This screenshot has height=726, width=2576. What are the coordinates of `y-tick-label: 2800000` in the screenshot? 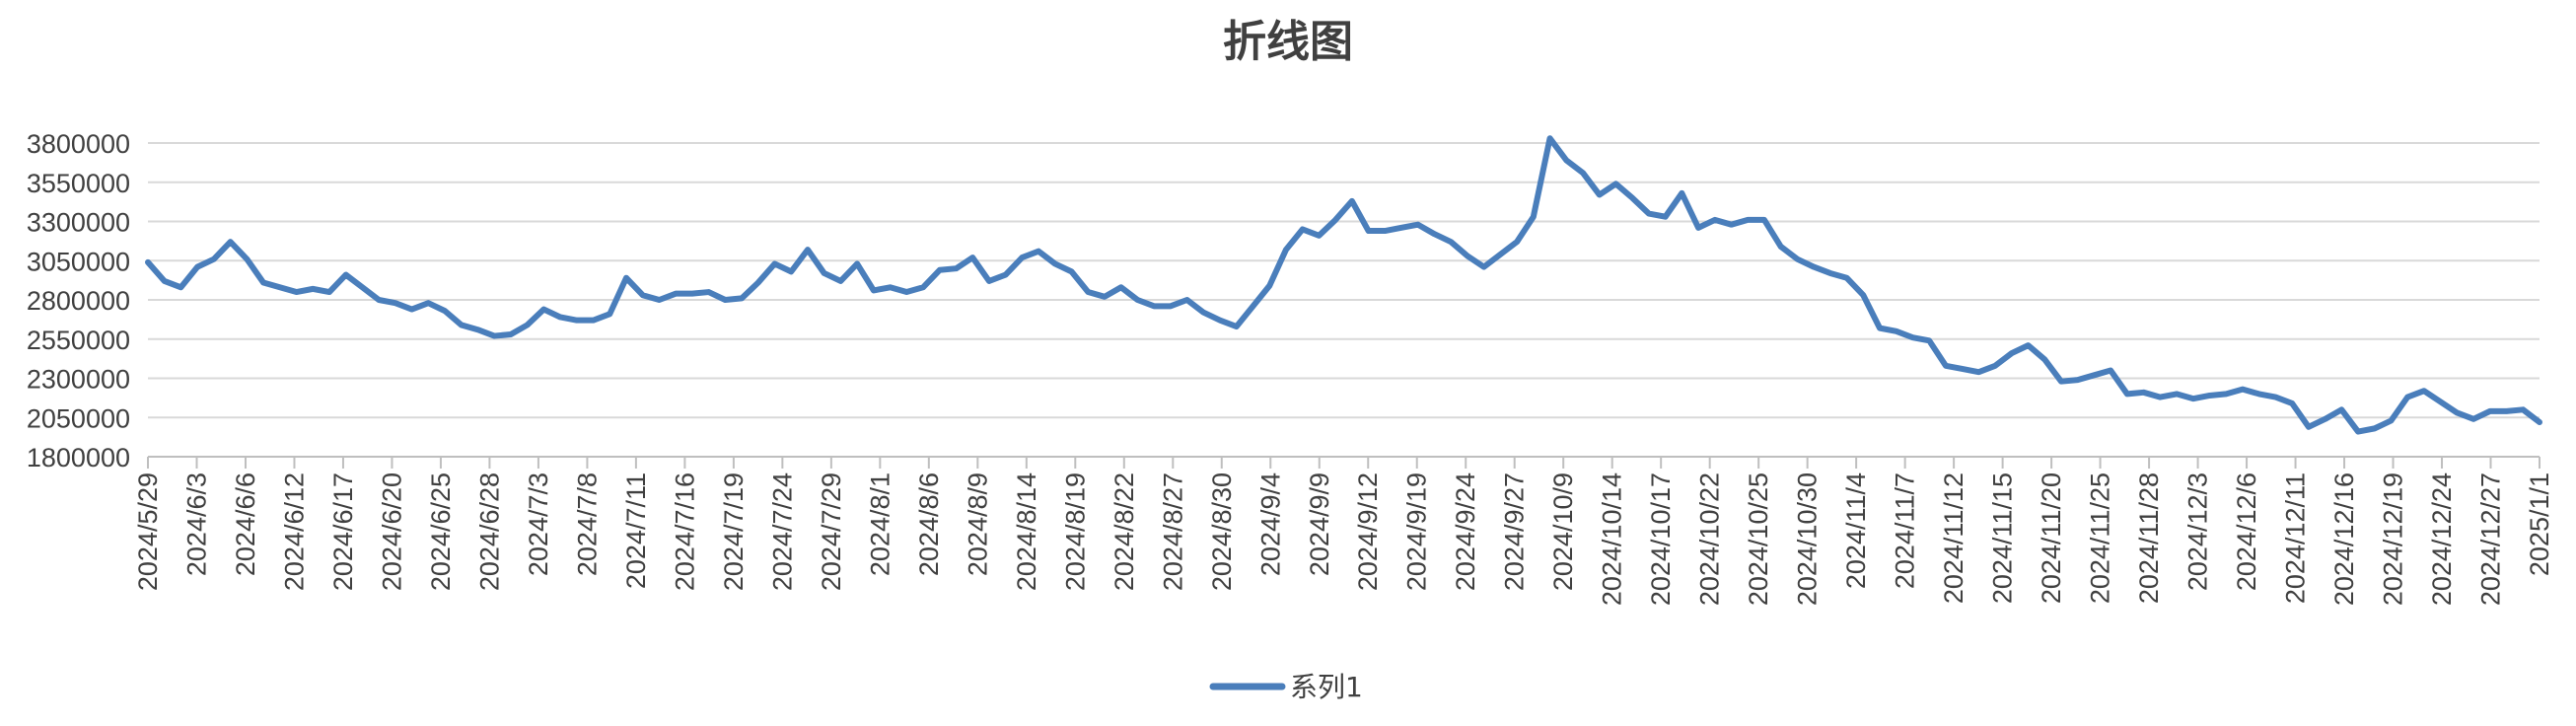 It's located at (78, 301).